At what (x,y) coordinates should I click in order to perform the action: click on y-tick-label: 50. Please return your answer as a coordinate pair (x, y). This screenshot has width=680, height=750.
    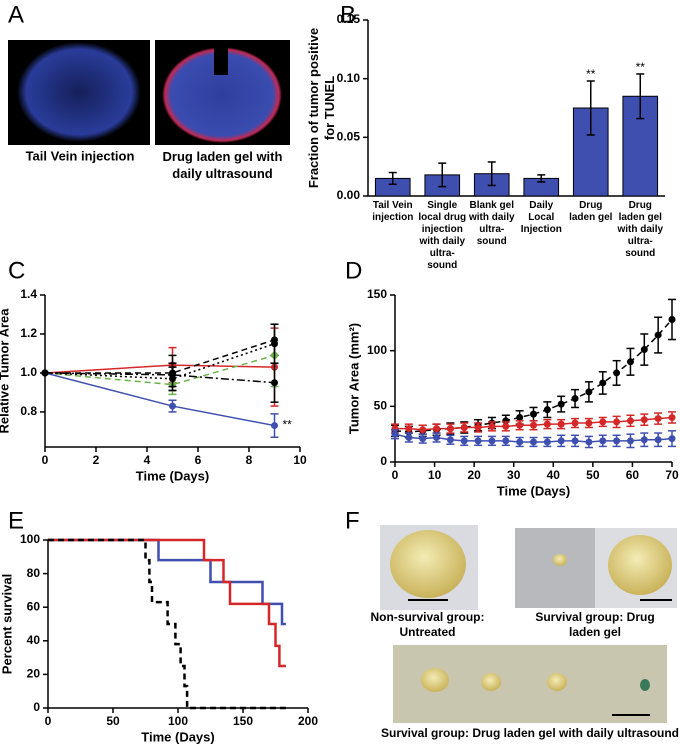
    Looking at the image, I should click on (381, 406).